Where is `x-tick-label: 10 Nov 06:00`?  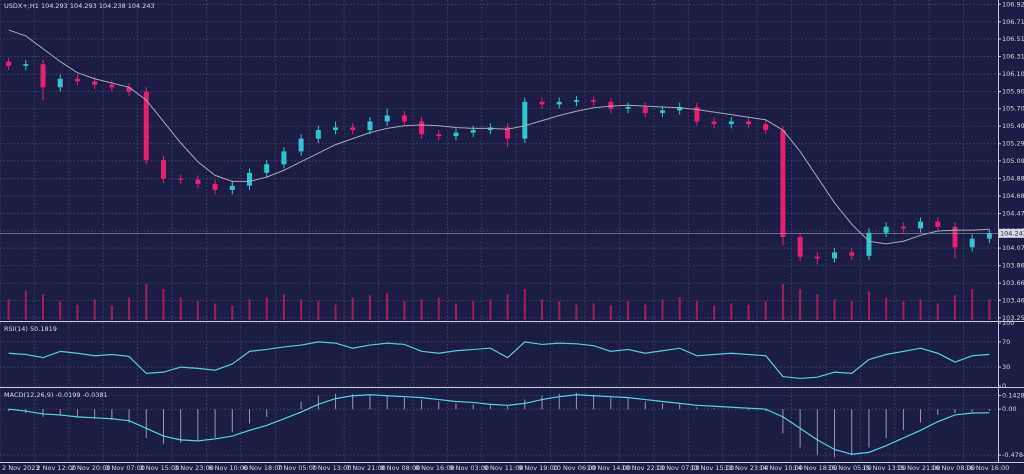
x-tick-label: 10 Nov 06:00 is located at coordinates (575, 468).